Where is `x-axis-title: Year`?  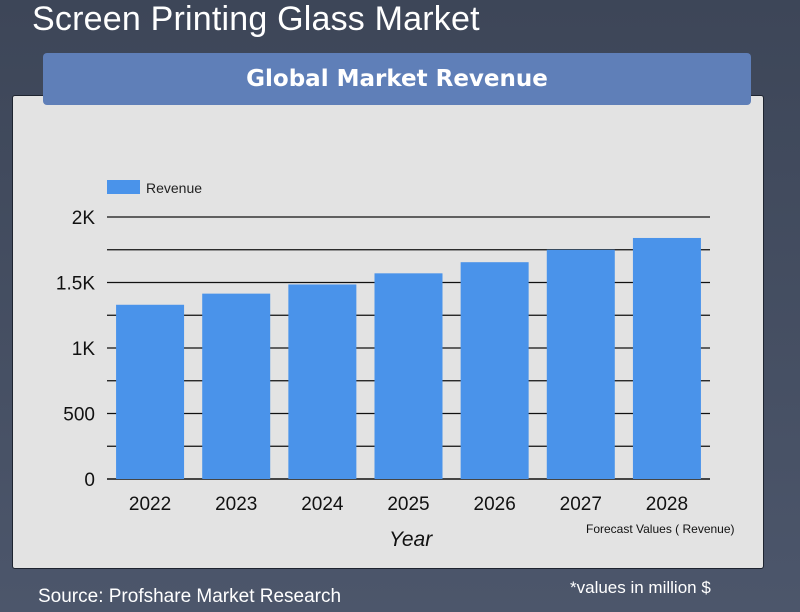 x-axis-title: Year is located at coordinates (411, 539).